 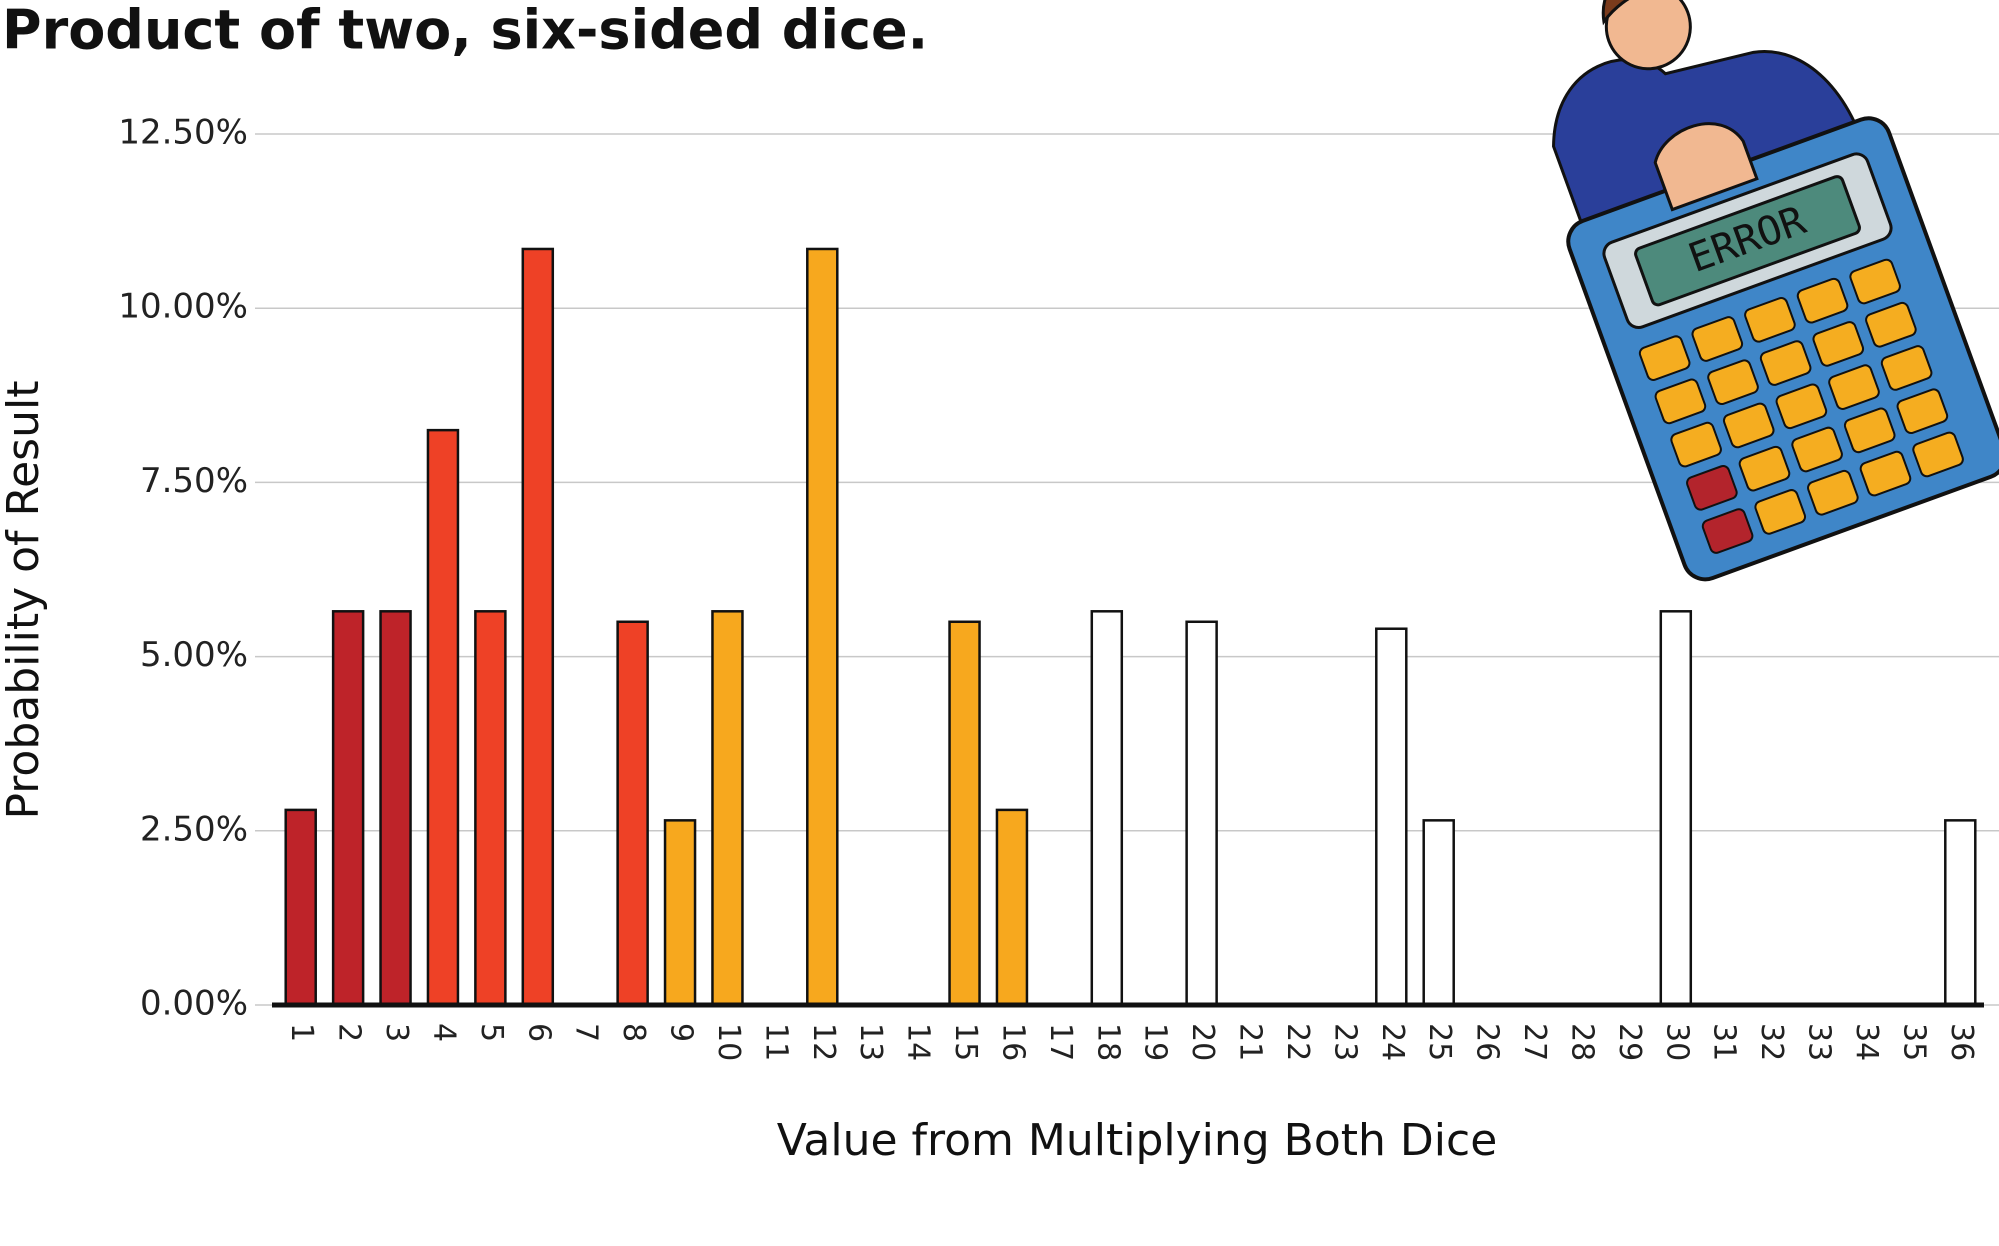 I want to click on y-tick-label: 12.50%, so click(x=183, y=133).